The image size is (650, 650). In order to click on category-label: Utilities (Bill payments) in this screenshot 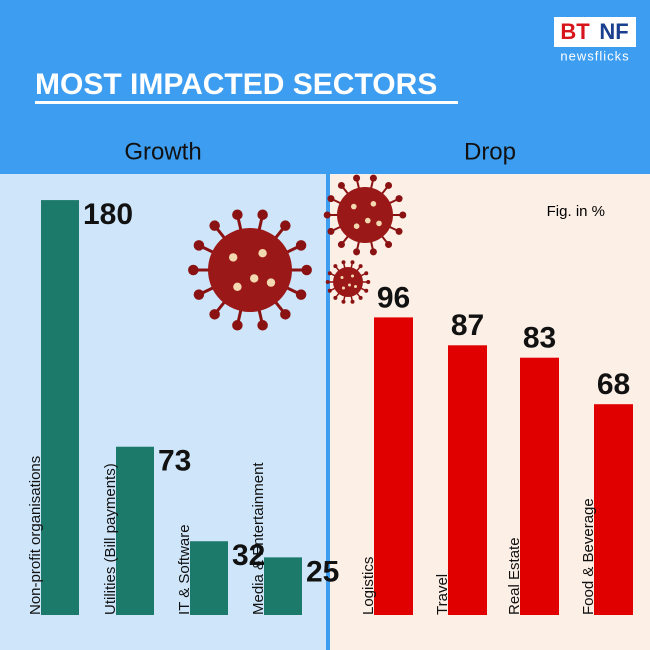, I will do `click(110, 539)`.